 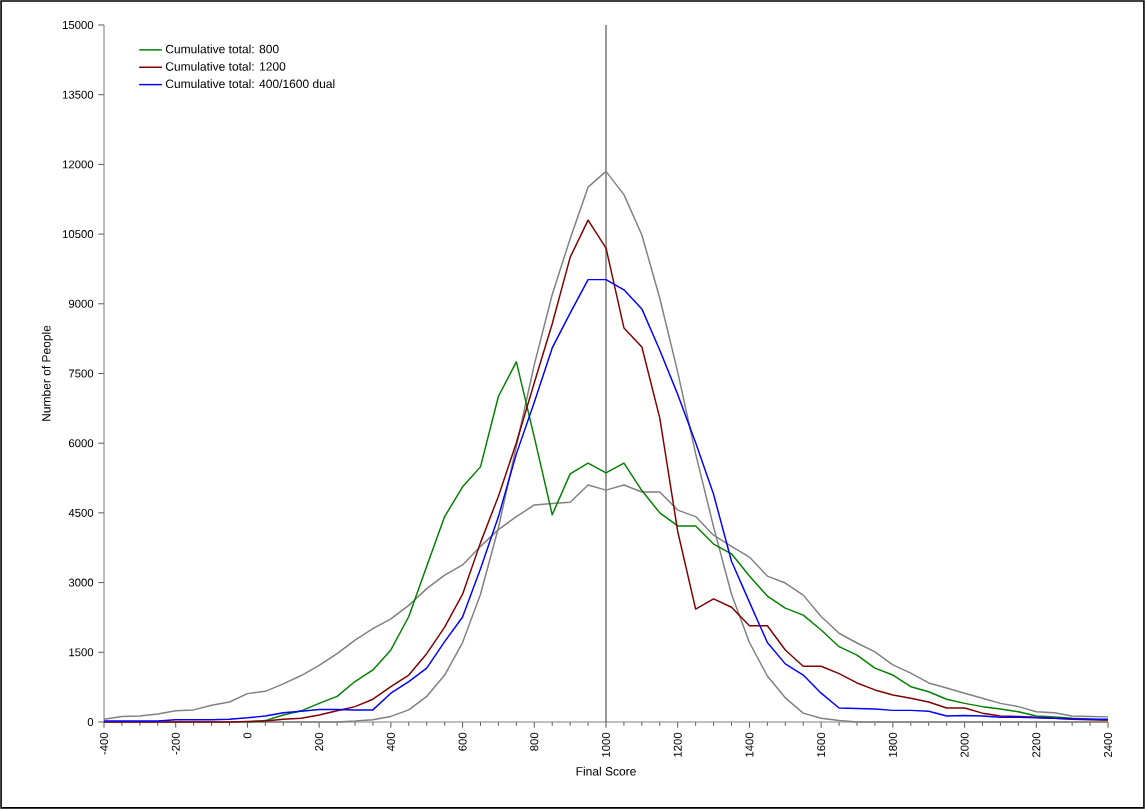 What do you see at coordinates (81, 373) in the screenshot?
I see `y-tick-label: 7500` at bounding box center [81, 373].